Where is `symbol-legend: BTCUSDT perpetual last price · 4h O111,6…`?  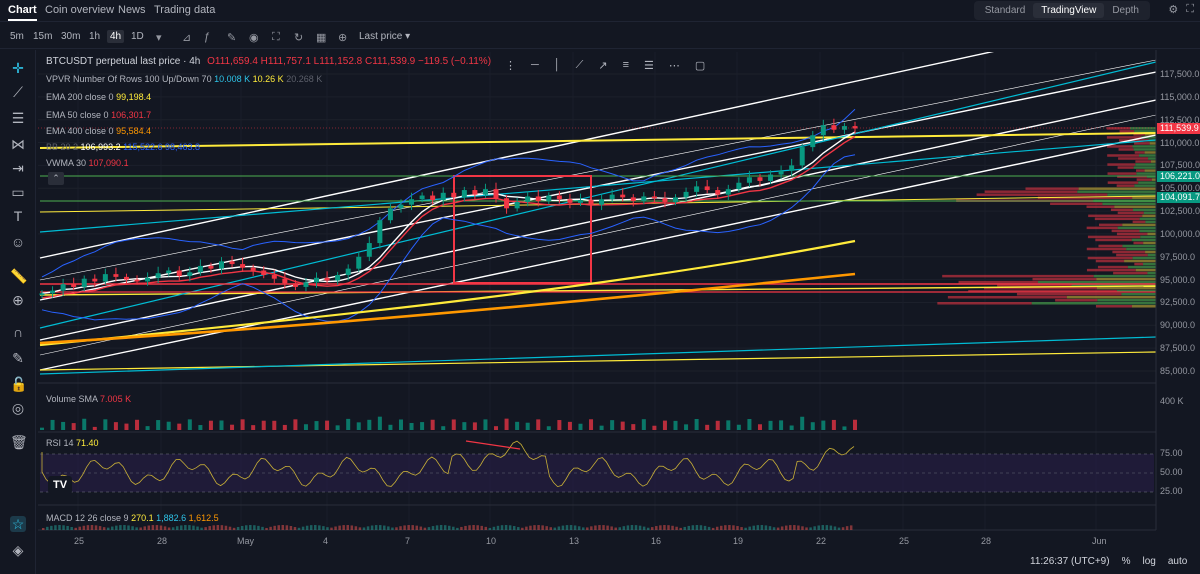
symbol-legend: BTCUSDT perpetual last price · 4h O111,6… is located at coordinates (269, 61).